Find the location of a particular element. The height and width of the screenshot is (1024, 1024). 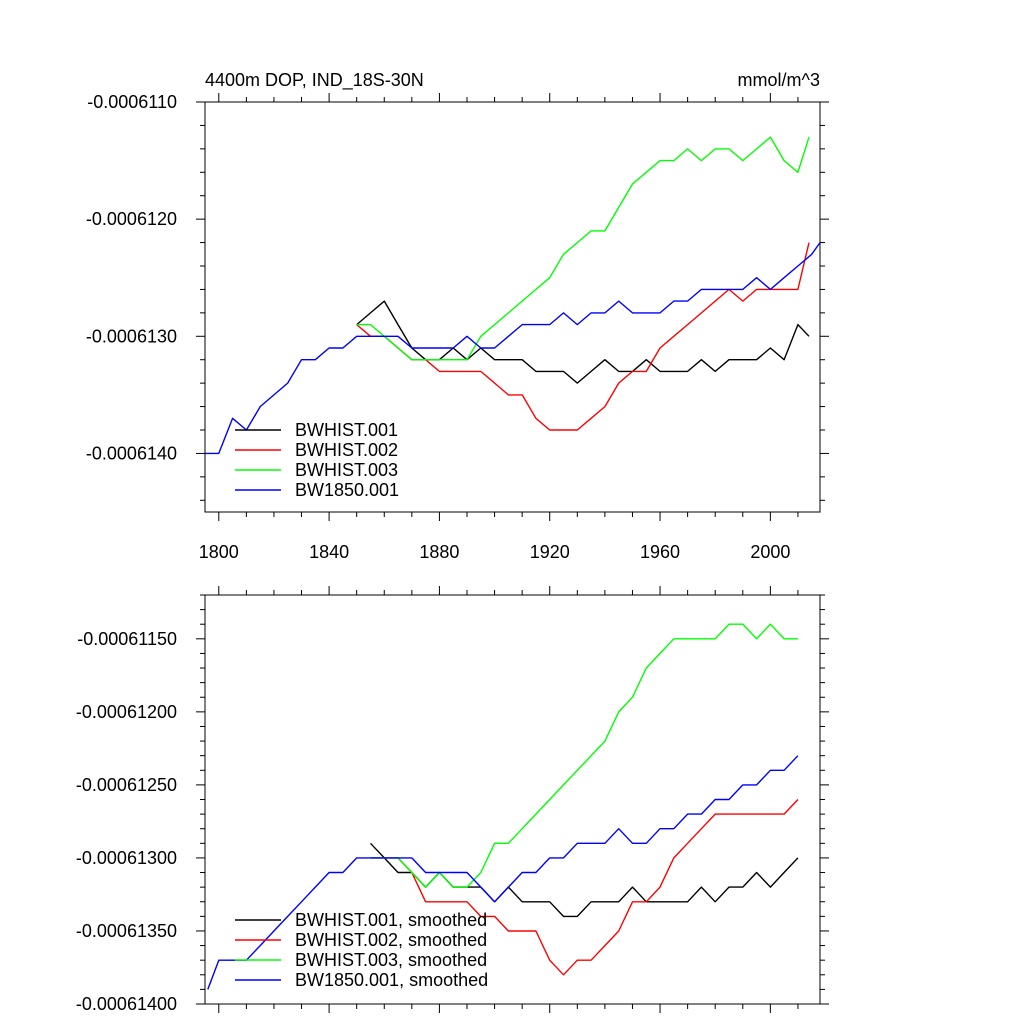

y-tick-label: -0.0006120 is located at coordinates (131, 219).